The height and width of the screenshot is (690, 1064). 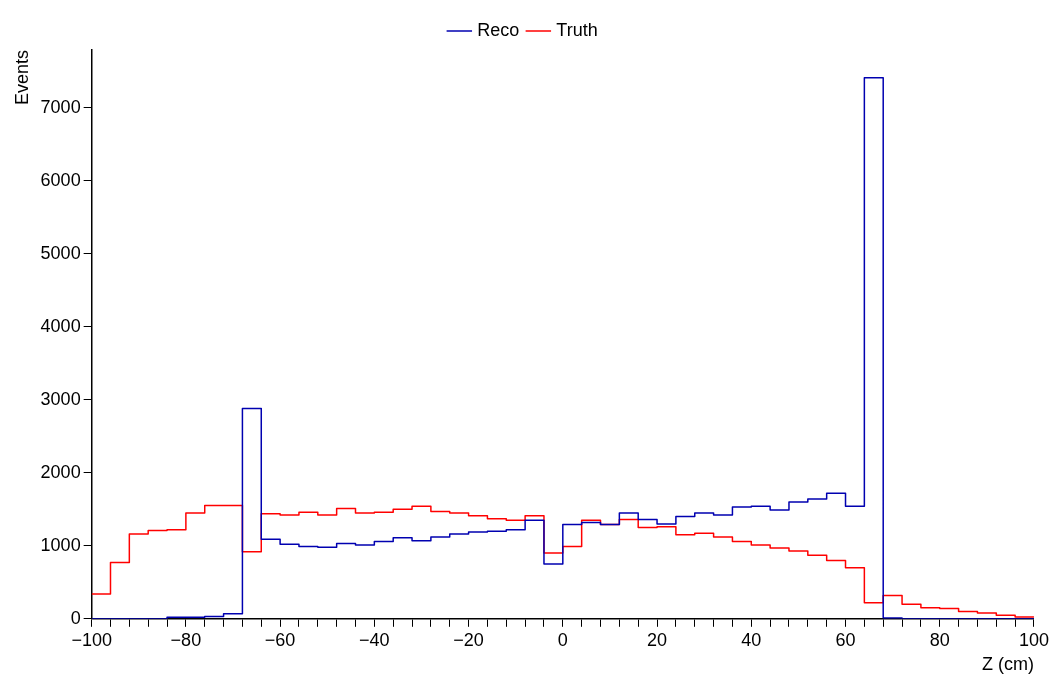 I want to click on x-tick-label: 40, so click(x=751, y=639).